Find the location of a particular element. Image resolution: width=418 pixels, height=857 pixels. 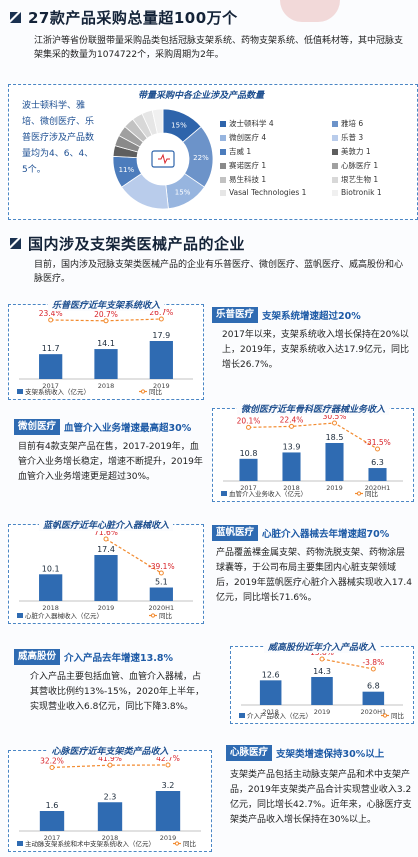

growth-label: 26.7% is located at coordinates (161, 312).